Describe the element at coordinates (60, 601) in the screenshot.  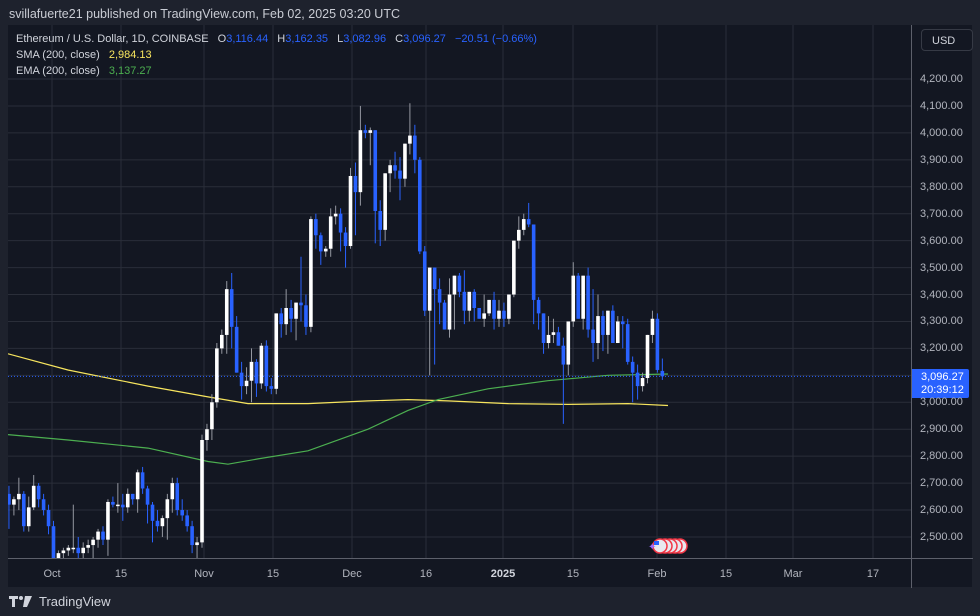
I see `tradingview-brand: TradingView` at that location.